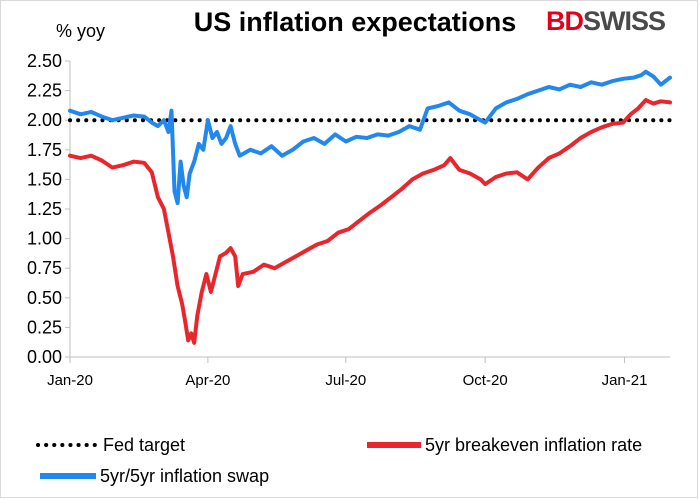  Describe the element at coordinates (44, 357) in the screenshot. I see `y-tick-label: 0.00` at that location.